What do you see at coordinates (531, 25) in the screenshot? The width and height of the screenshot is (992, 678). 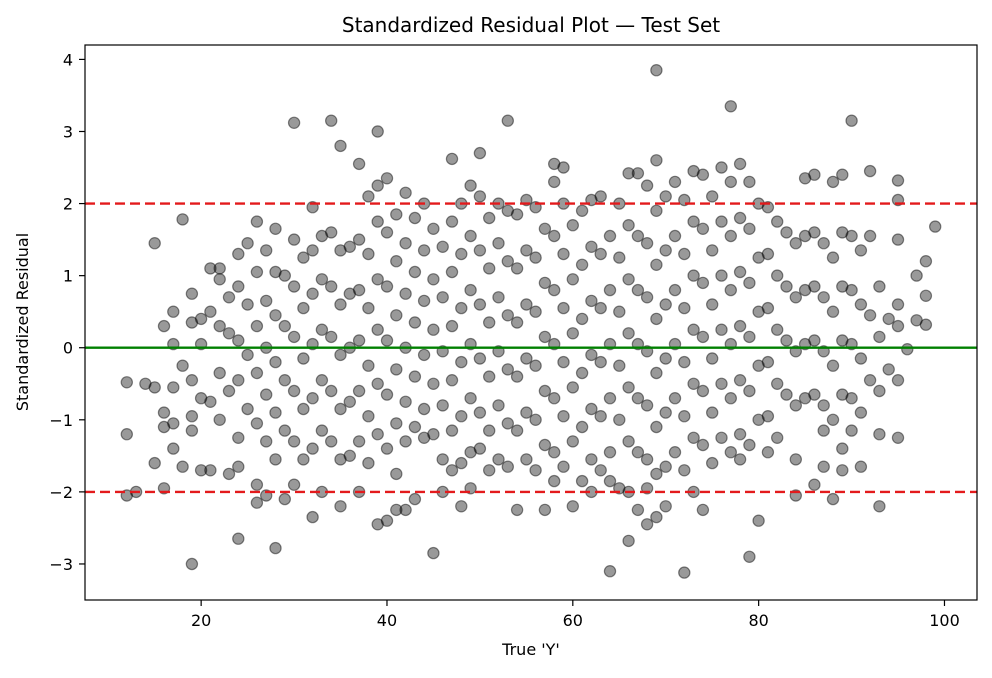 I see `chart-title: Standardized Residual Plot — Test Set` at bounding box center [531, 25].